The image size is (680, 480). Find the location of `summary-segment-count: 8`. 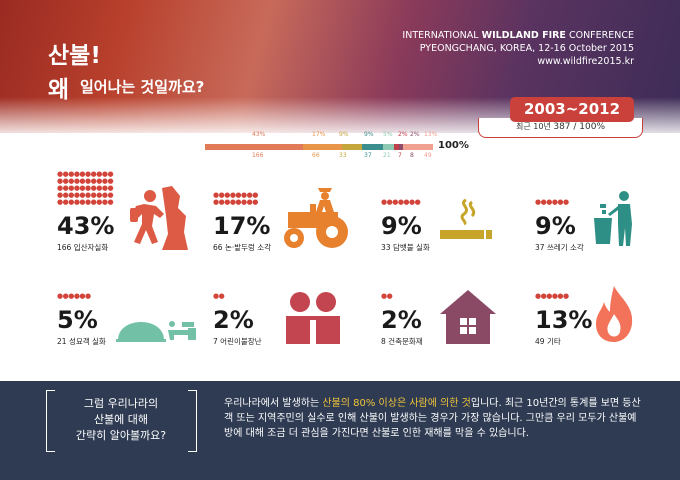

summary-segment-count: 8 is located at coordinates (412, 155).